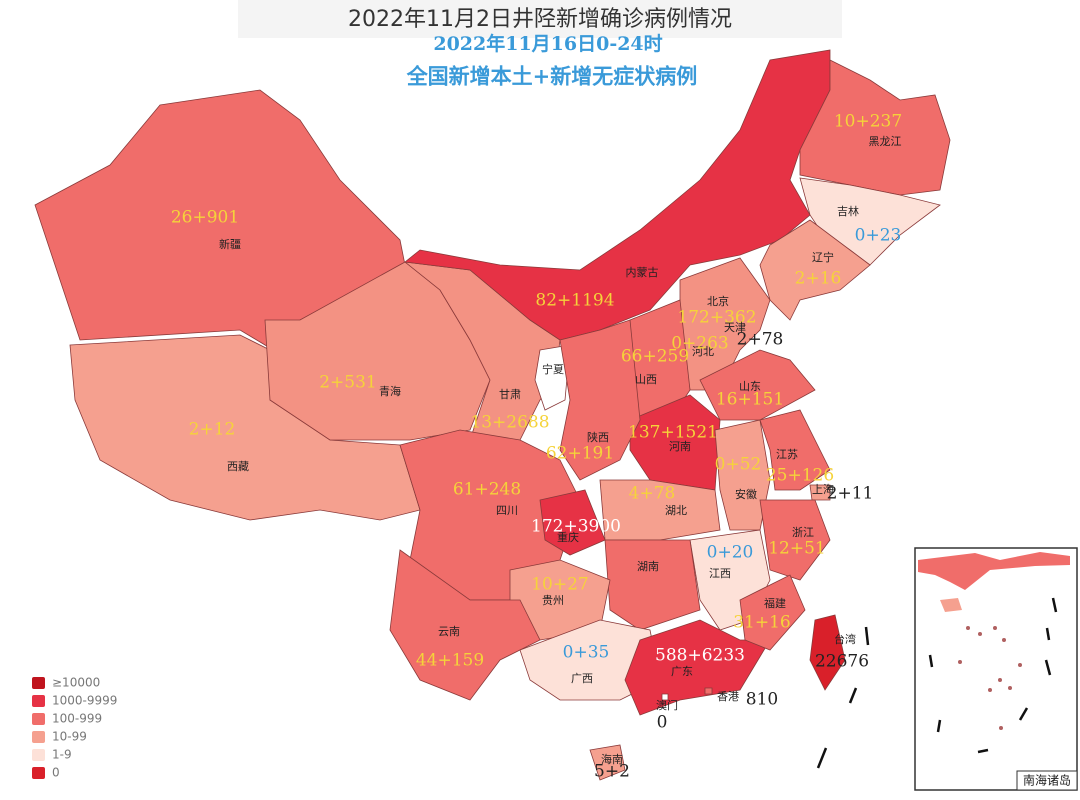  What do you see at coordinates (547, 43) in the screenshot?
I see `map-date: 2022年11月16日0-24时` at bounding box center [547, 43].